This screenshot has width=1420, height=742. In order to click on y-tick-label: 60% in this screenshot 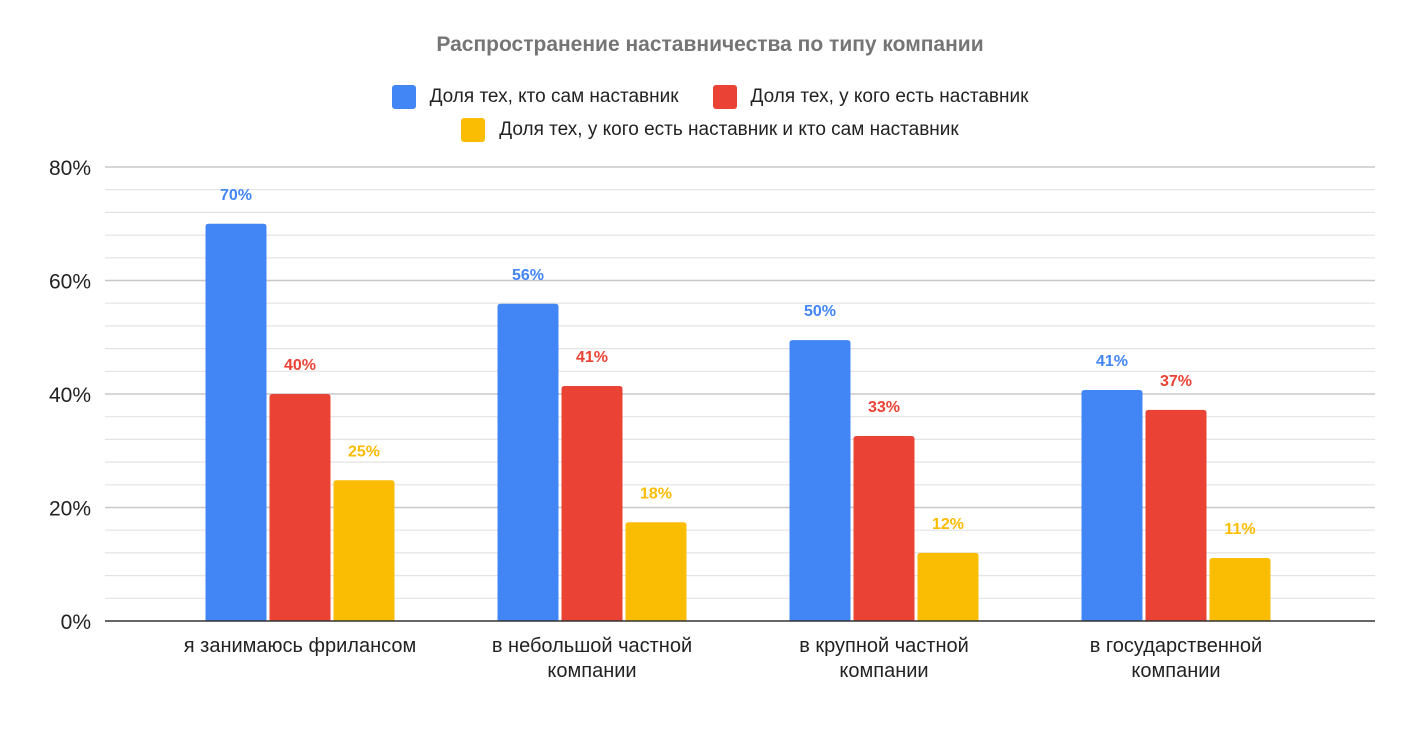, I will do `click(70, 282)`.